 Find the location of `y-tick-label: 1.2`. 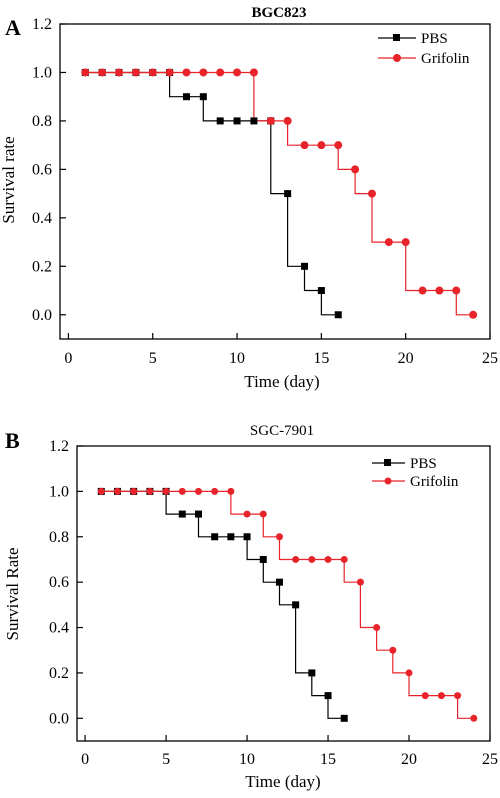

y-tick-label: 1.2 is located at coordinates (59, 446).